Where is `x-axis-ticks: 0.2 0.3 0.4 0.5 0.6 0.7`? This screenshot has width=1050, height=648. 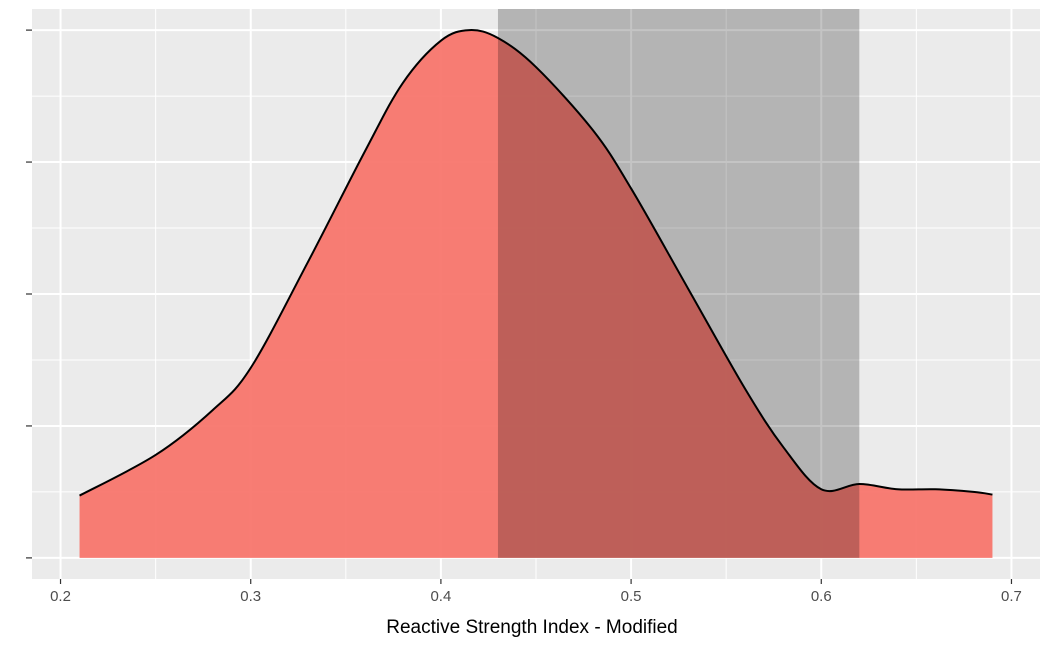 x-axis-ticks: 0.2 0.3 0.4 0.5 0.6 0.7 is located at coordinates (536, 592).